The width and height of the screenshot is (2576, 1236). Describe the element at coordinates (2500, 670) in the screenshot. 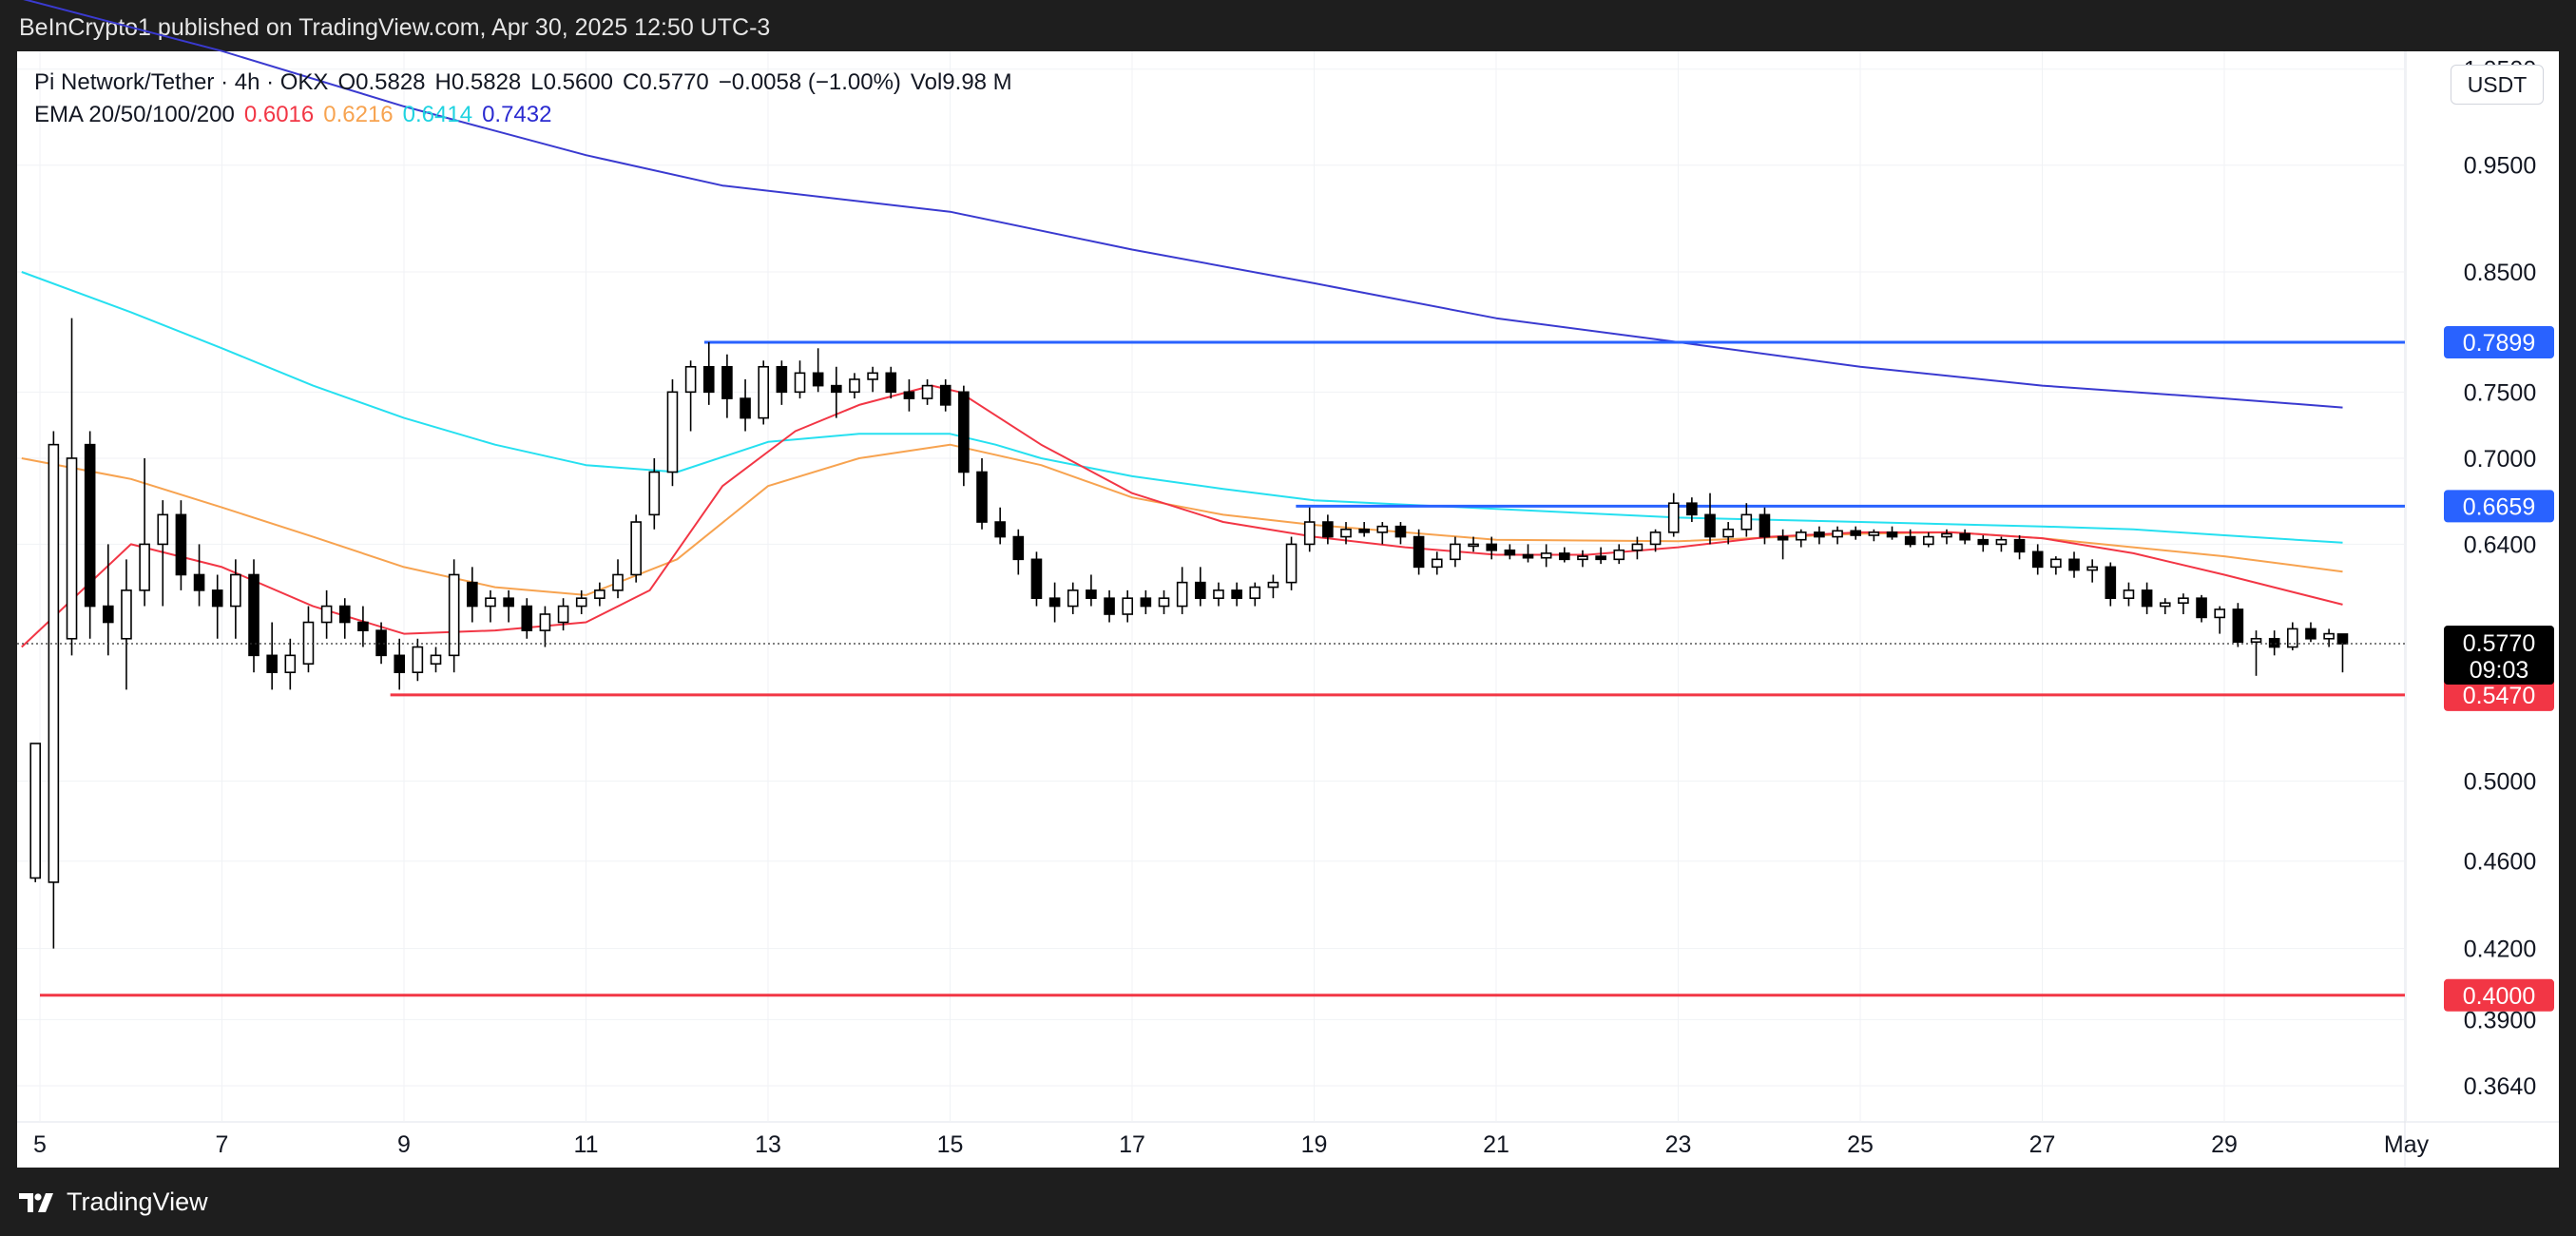

I see `bar-countdown: 09:03` at that location.